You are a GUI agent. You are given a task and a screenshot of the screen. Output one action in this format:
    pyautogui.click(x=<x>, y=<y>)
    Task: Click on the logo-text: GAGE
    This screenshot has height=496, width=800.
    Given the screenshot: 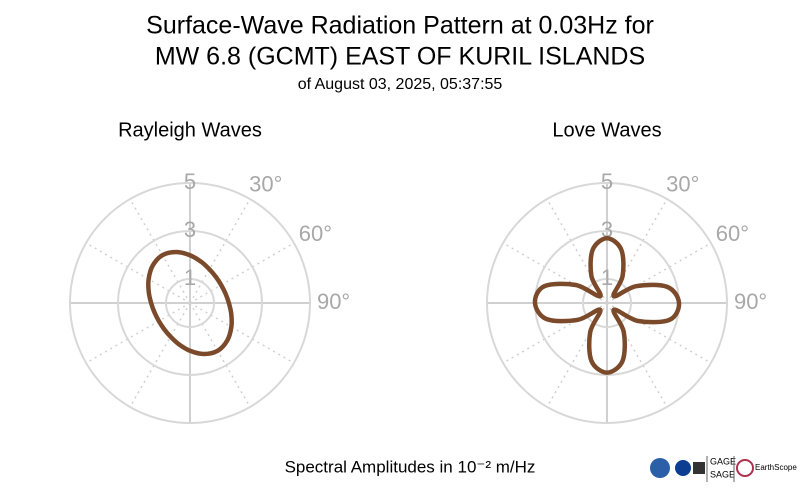 What is the action you would take?
    pyautogui.click(x=723, y=461)
    